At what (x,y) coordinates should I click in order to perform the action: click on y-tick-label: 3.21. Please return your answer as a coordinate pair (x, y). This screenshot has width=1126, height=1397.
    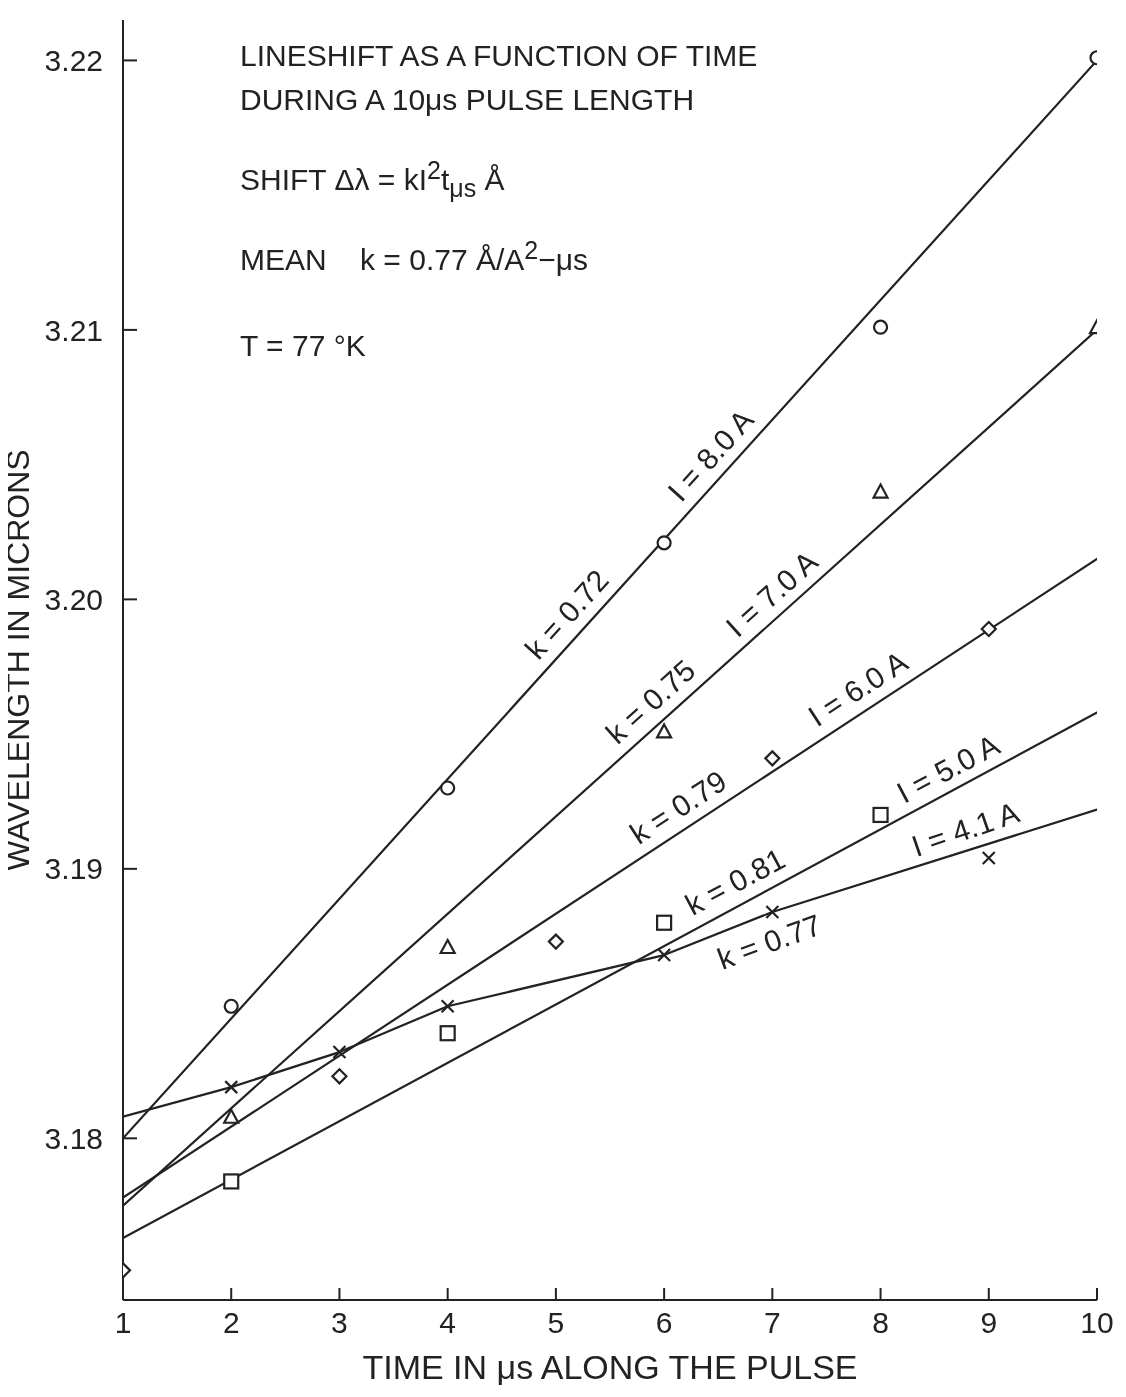
    Looking at the image, I should click on (73, 330).